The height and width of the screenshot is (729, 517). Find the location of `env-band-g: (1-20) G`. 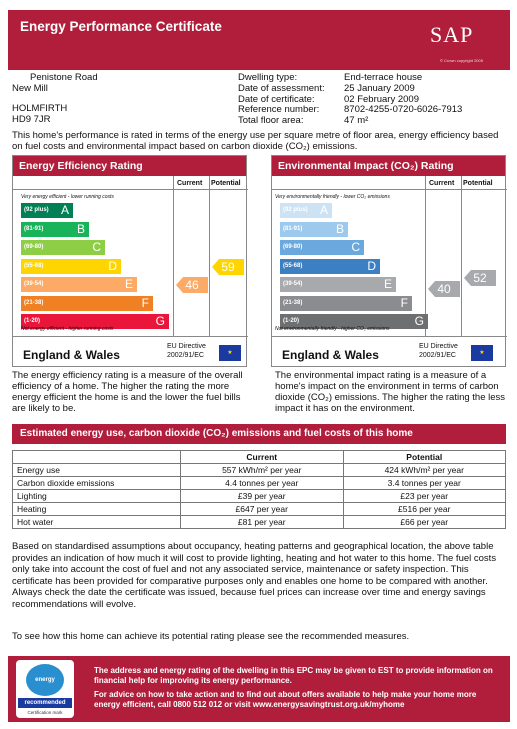

env-band-g: (1-20) G is located at coordinates (354, 321).